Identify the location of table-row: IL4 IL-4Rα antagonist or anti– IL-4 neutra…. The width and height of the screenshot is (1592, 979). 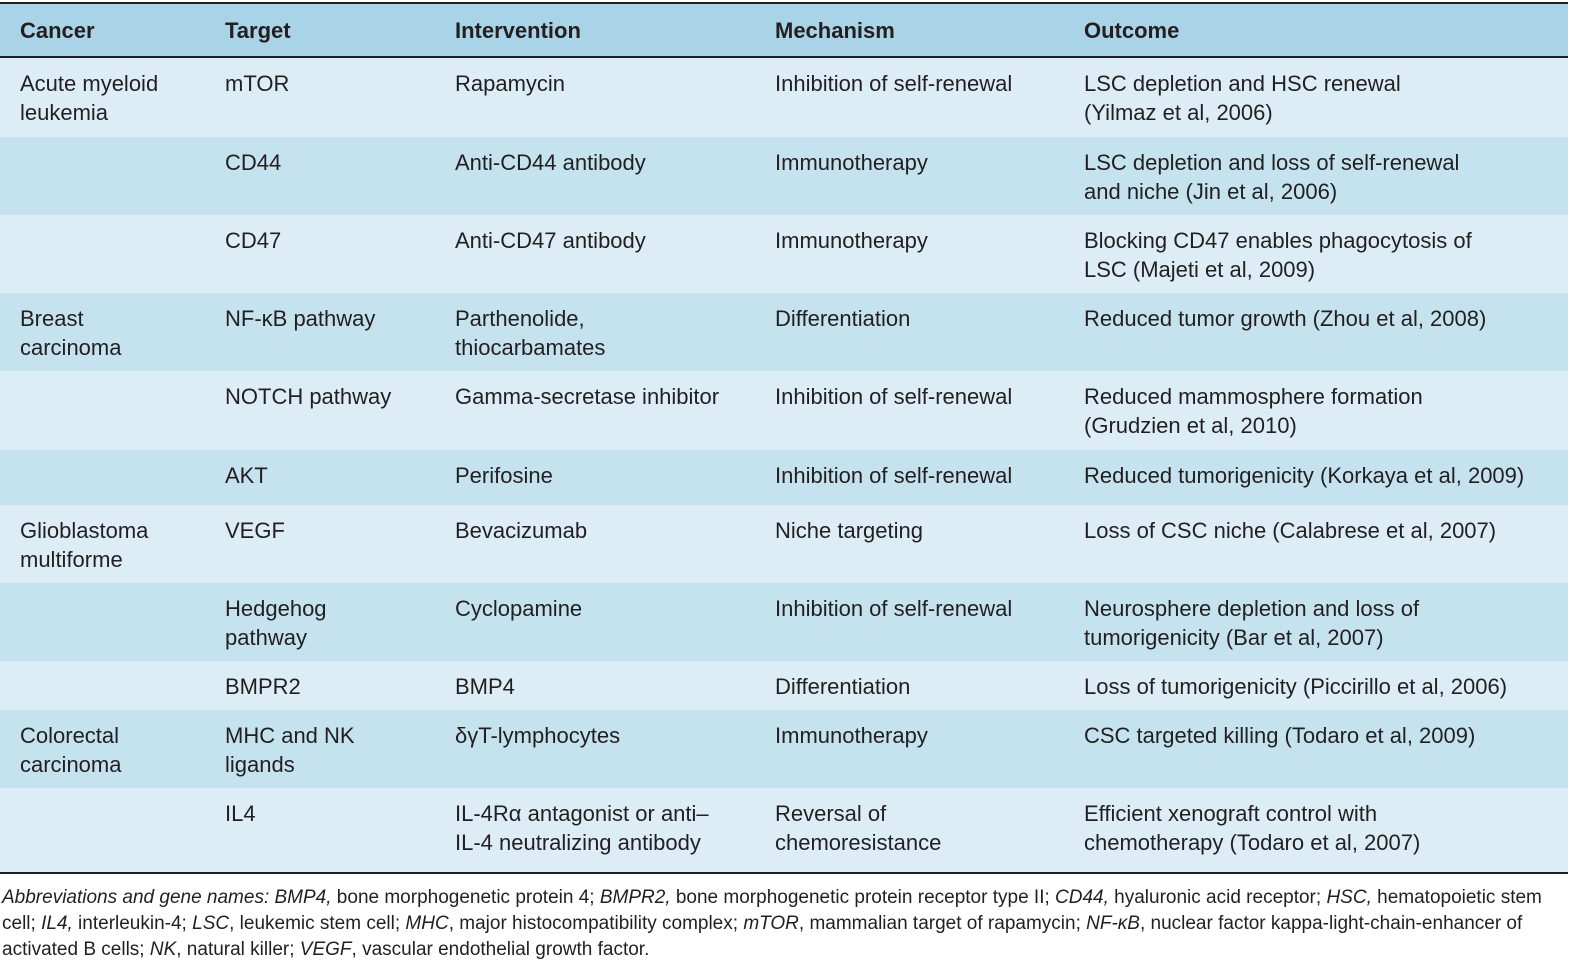
(784, 831).